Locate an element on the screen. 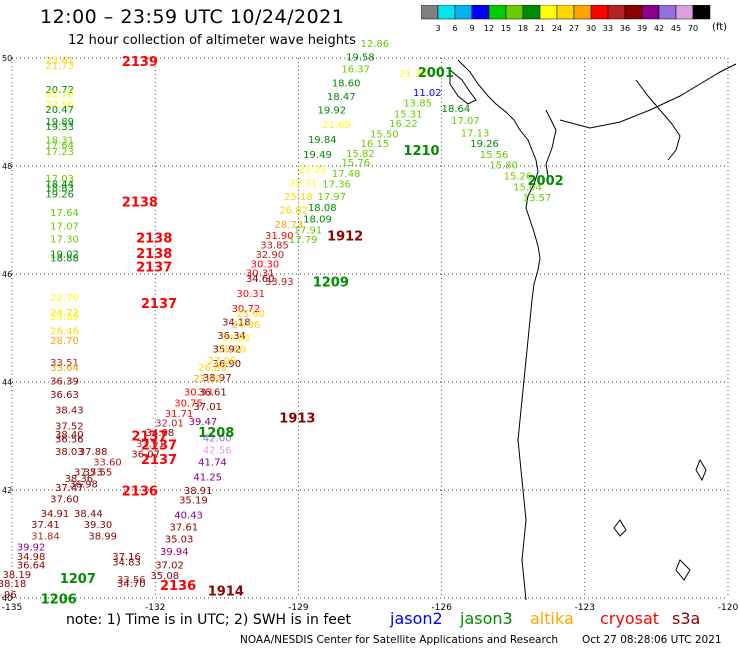 The image size is (740, 650). wave-height-value: 17.30 is located at coordinates (64, 240).